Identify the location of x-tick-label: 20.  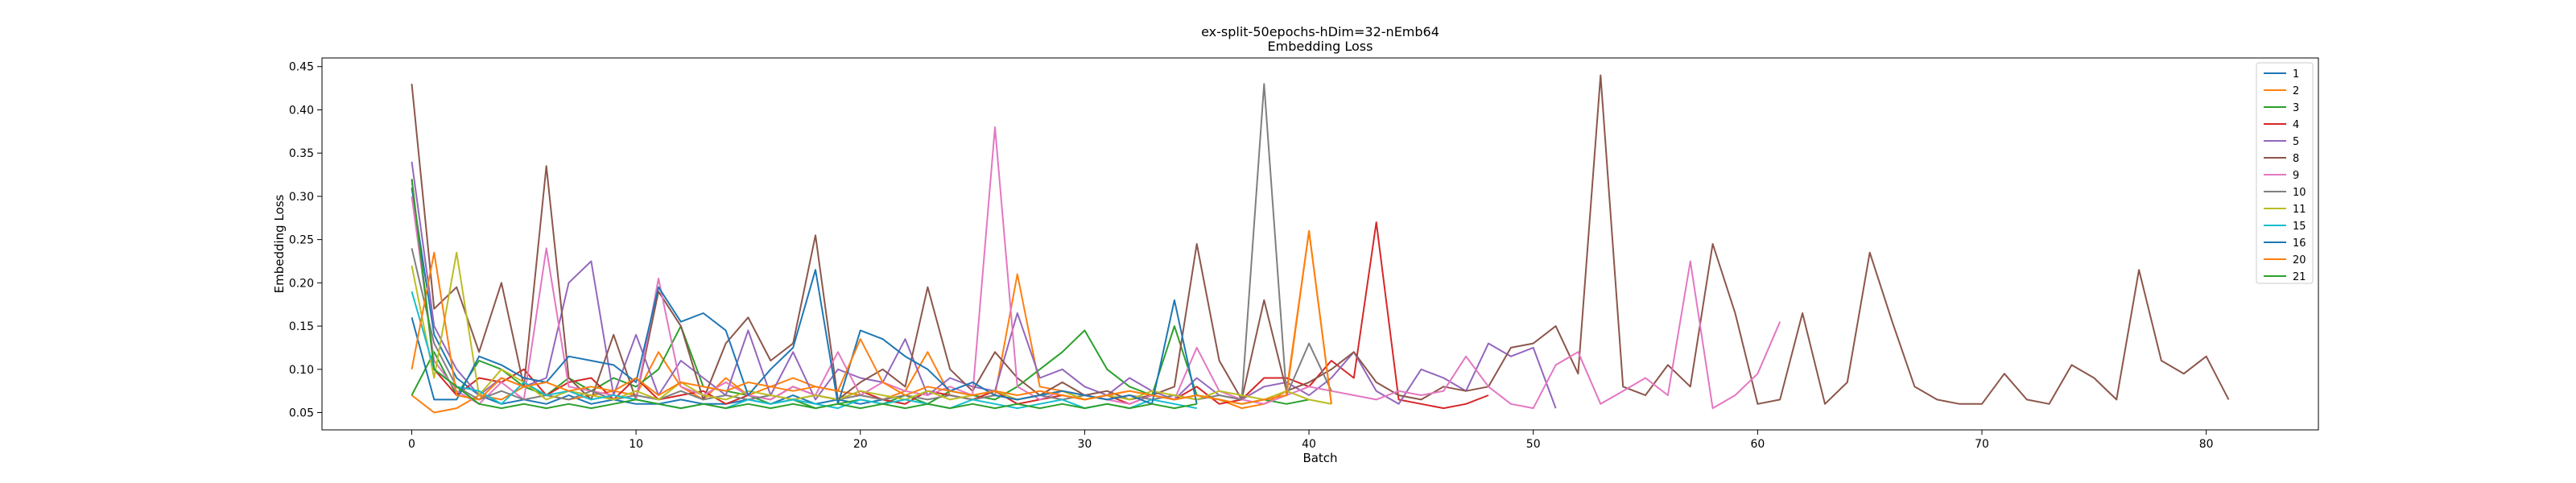
(860, 444).